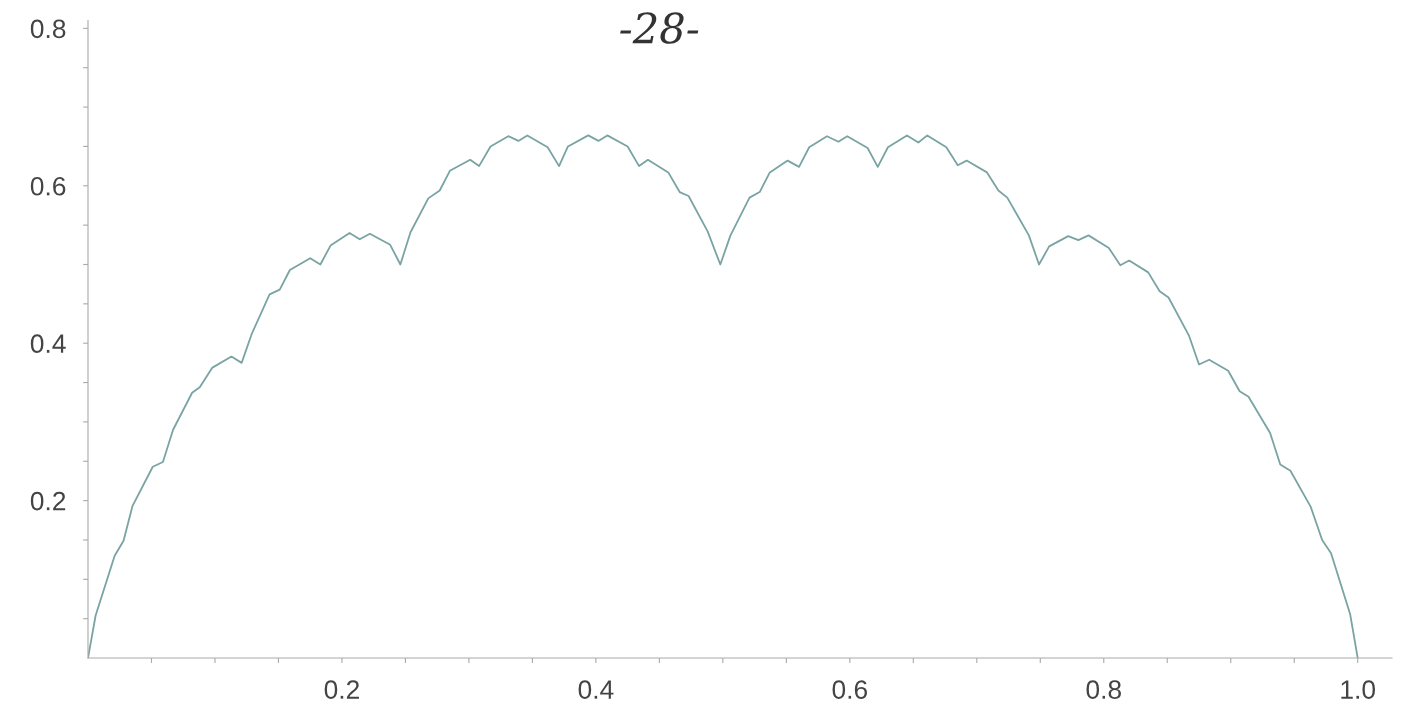  What do you see at coordinates (659, 28) in the screenshot?
I see `annotation: -28-` at bounding box center [659, 28].